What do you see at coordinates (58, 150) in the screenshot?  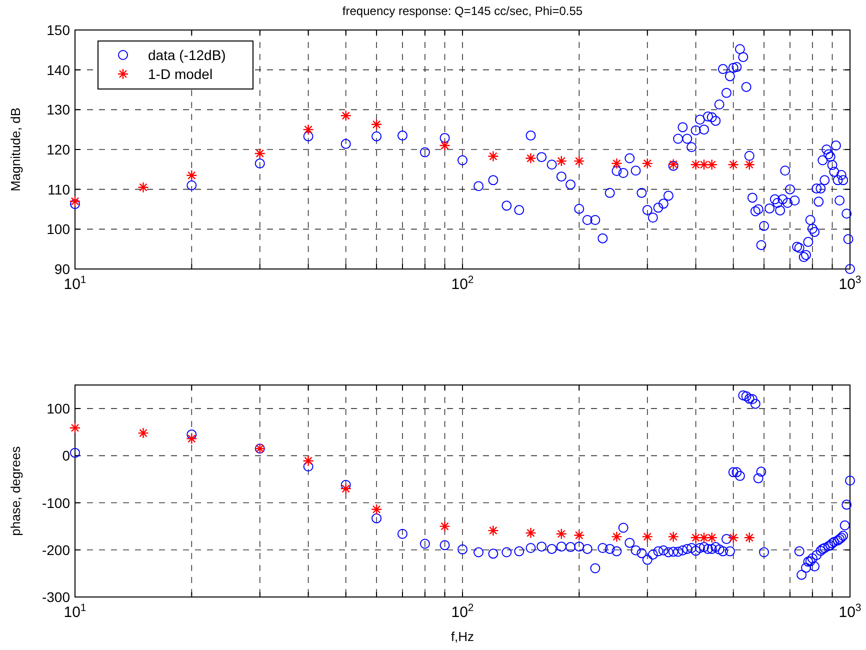 I see `y-tick-label: 120` at bounding box center [58, 150].